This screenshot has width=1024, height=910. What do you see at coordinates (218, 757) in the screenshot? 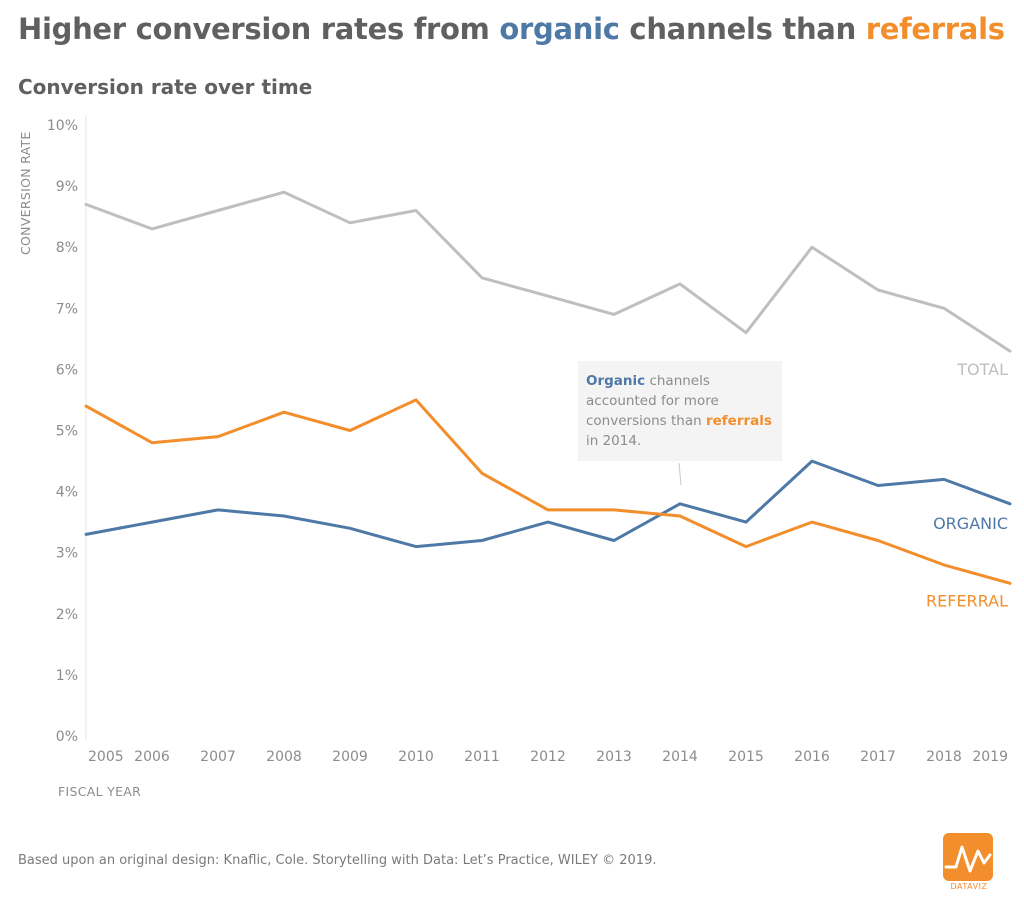
I see `x-tick-label: 2007` at bounding box center [218, 757].